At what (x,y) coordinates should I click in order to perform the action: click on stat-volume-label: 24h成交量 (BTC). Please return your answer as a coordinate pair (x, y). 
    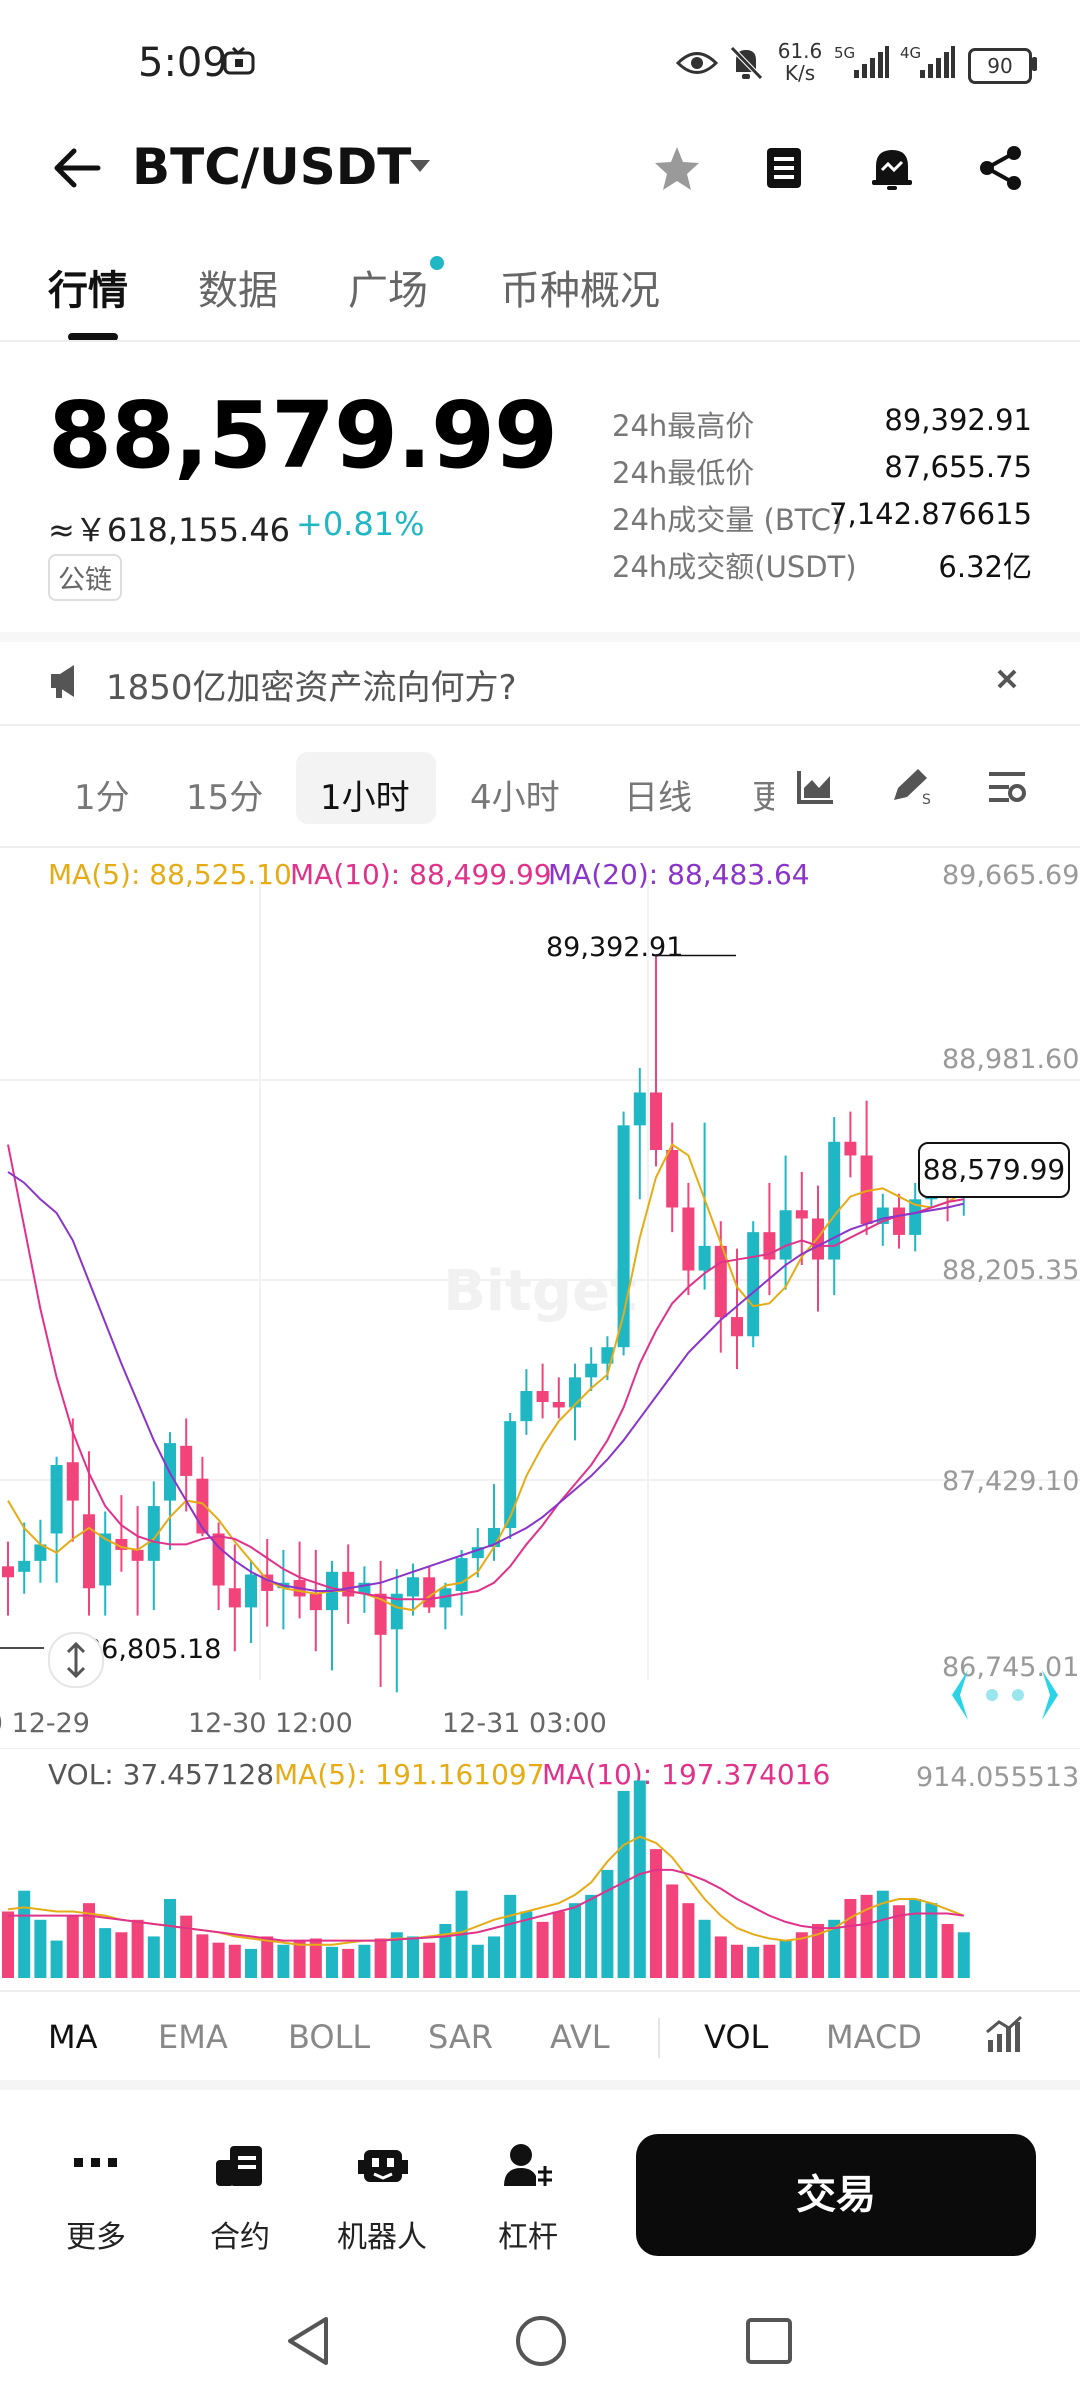
    Looking at the image, I should click on (727, 520).